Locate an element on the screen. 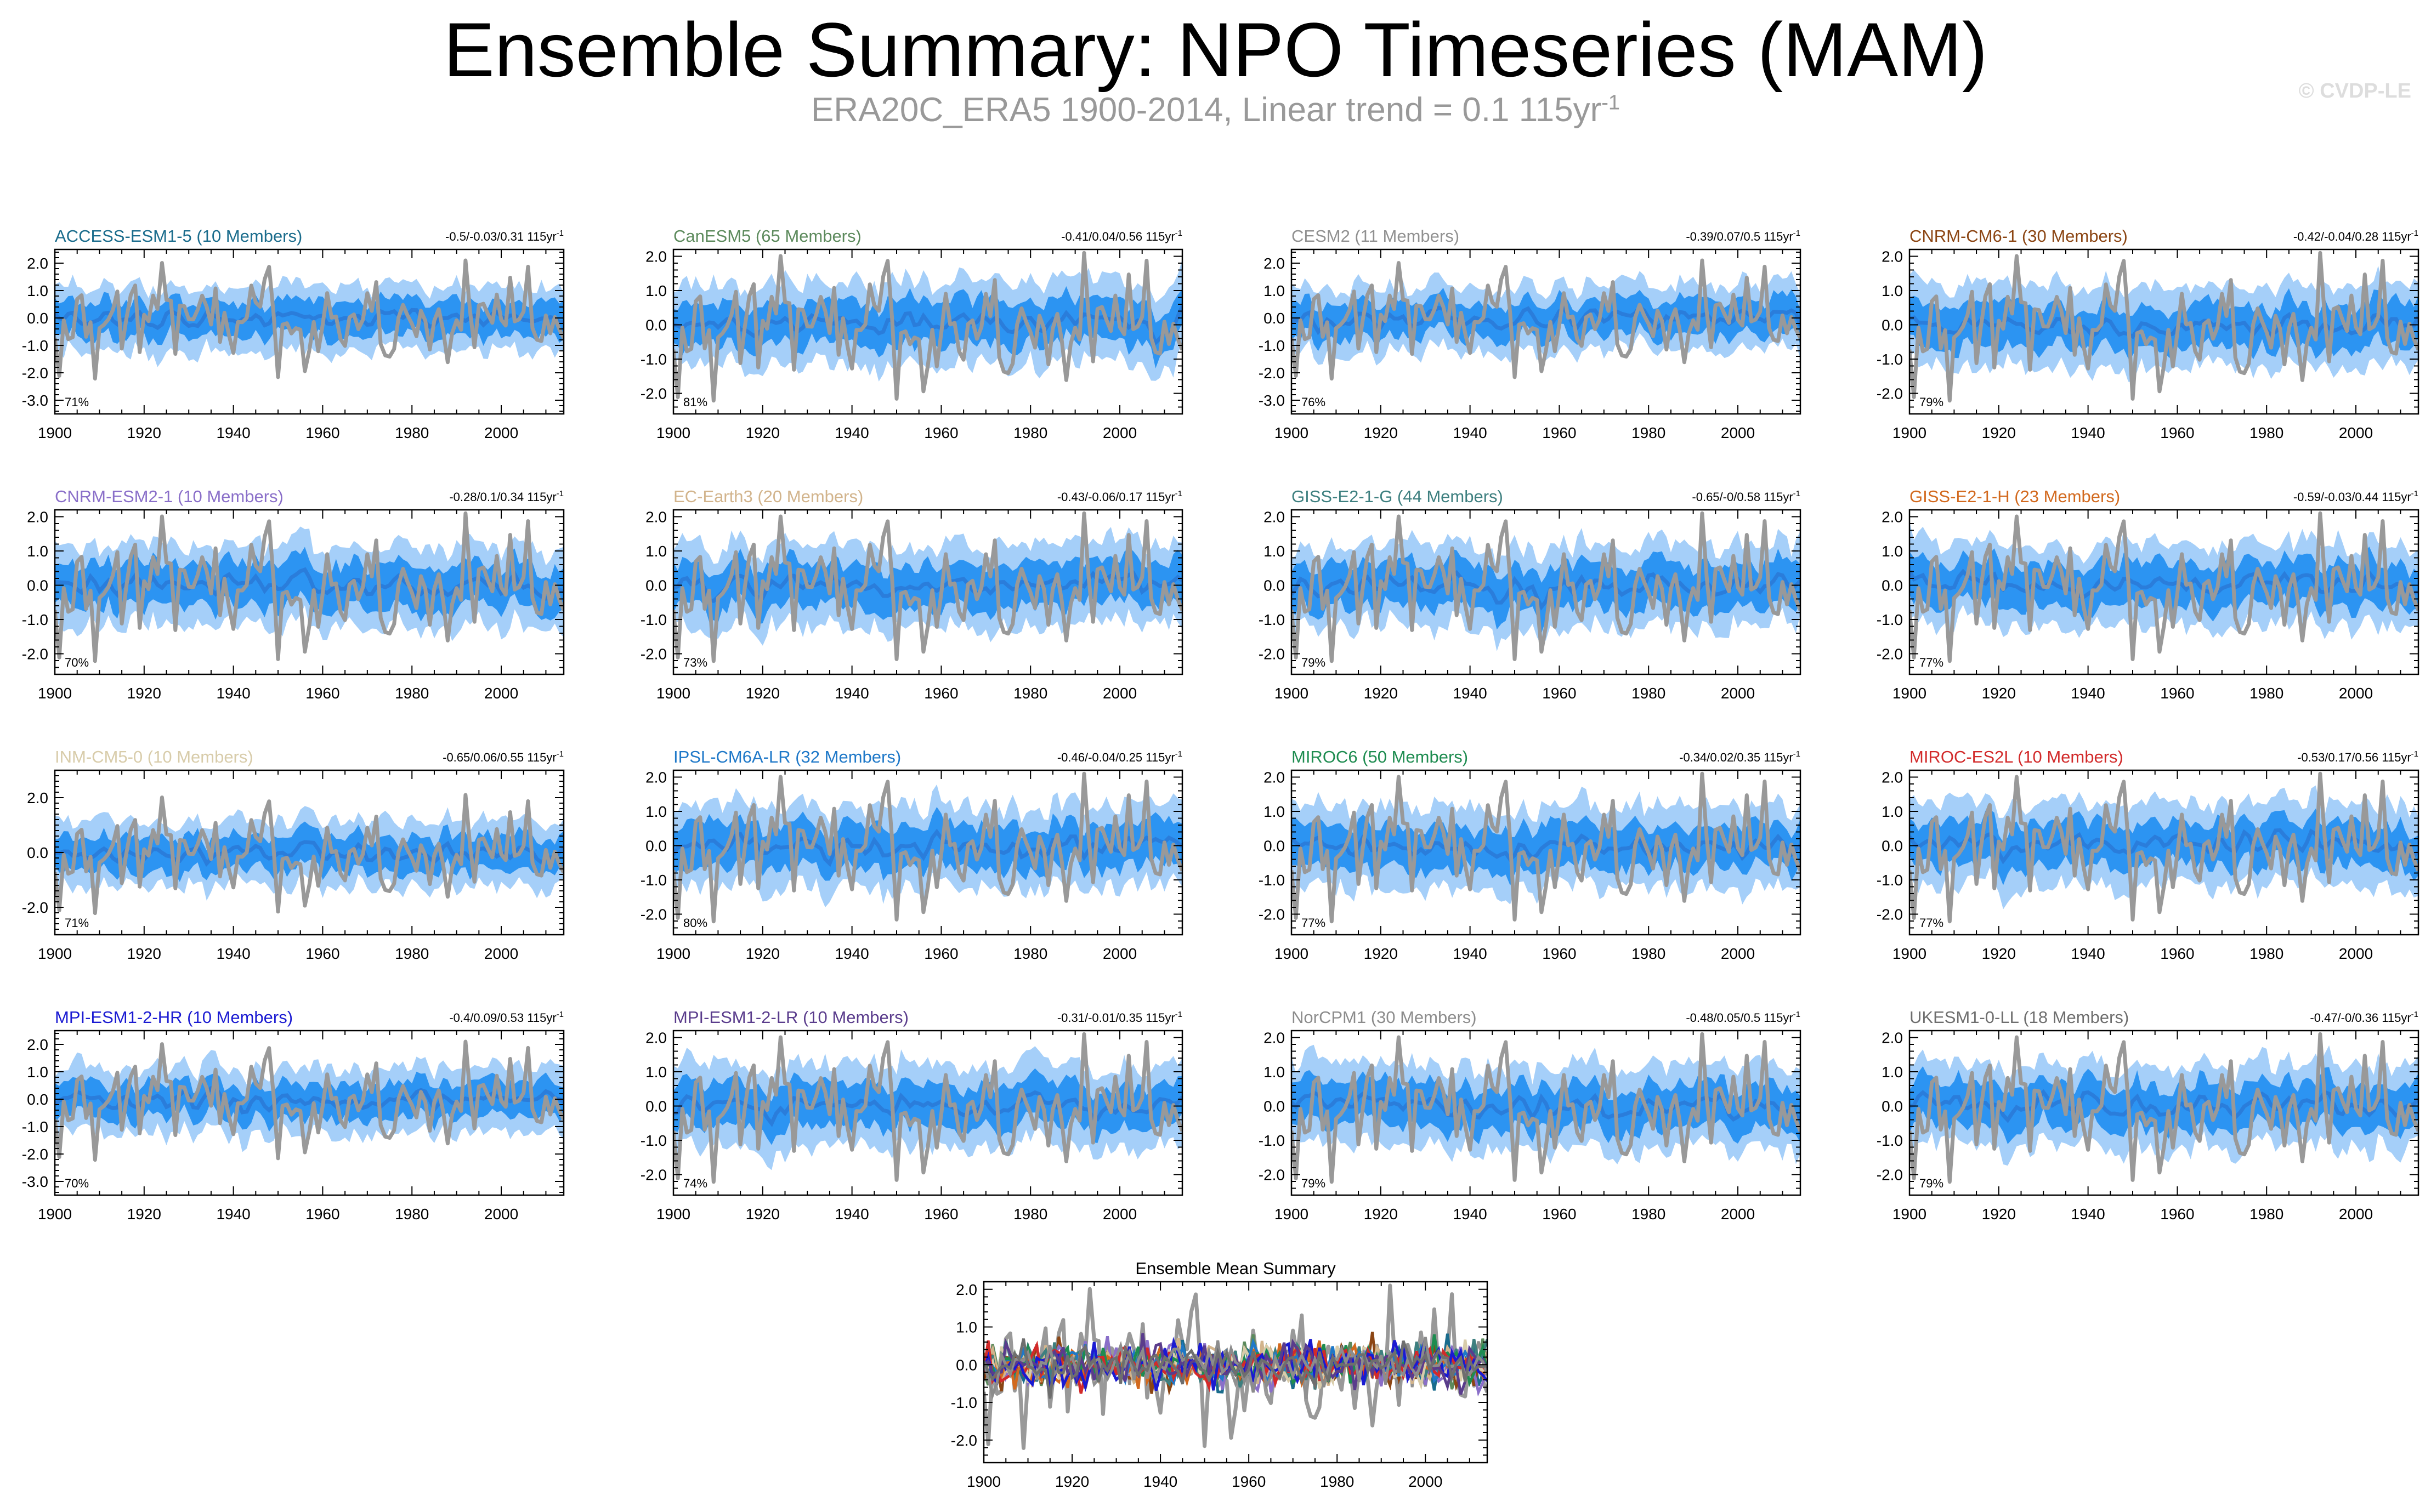  panel-title: INM-CM5-0 (10 Members) is located at coordinates (154, 756).